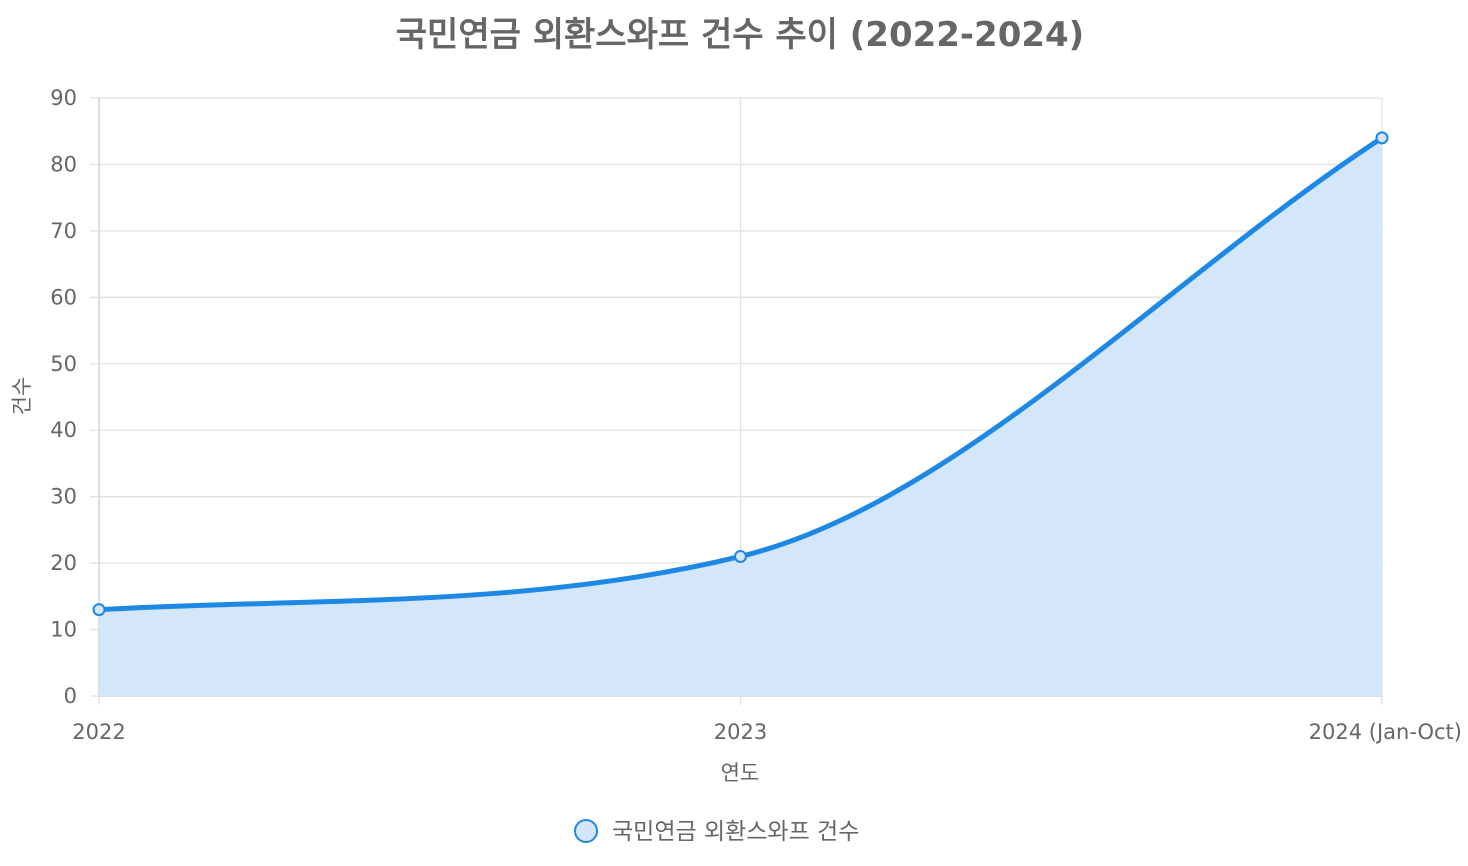 Image resolution: width=1468 pixels, height=866 pixels. Describe the element at coordinates (74, 397) in the screenshot. I see `y-axis-ticks: 0 10 20 30 40 50 60 70 80 90` at that location.